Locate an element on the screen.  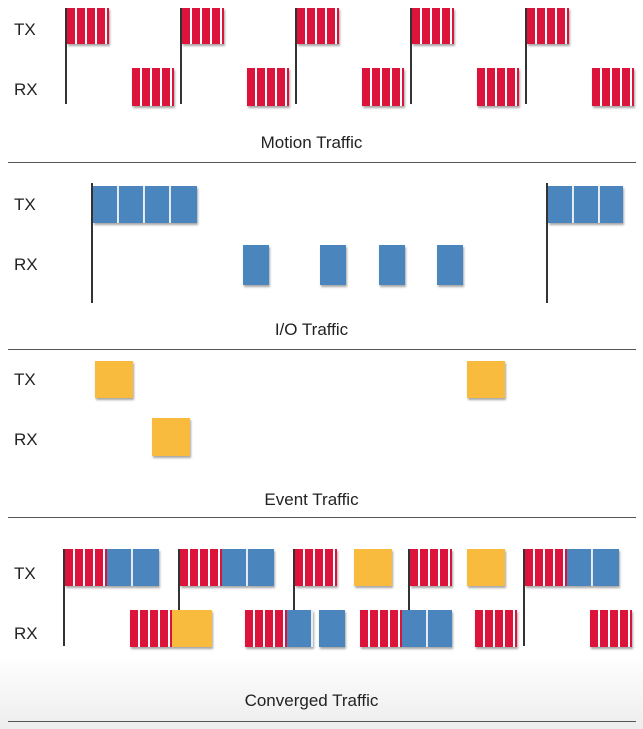
panel-caption: I/O Traffic is located at coordinates (311, 329).